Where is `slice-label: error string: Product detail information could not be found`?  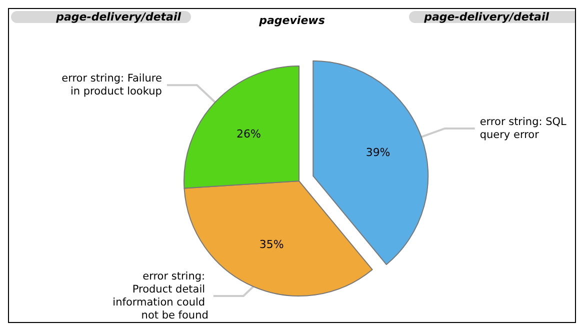 slice-label: error string: Product detail information could not be found is located at coordinates (160, 296).